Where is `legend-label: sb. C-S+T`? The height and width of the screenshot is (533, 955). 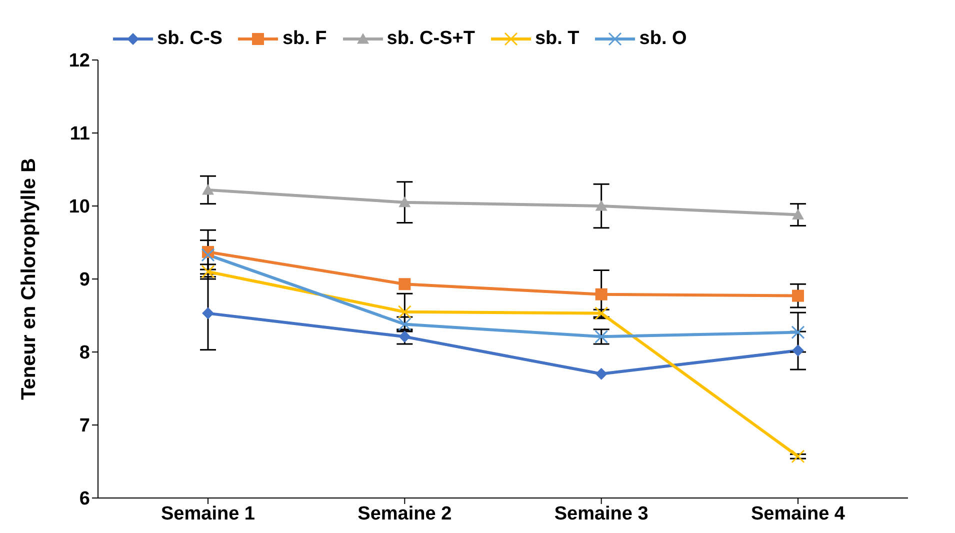 legend-label: sb. C-S+T is located at coordinates (430, 39).